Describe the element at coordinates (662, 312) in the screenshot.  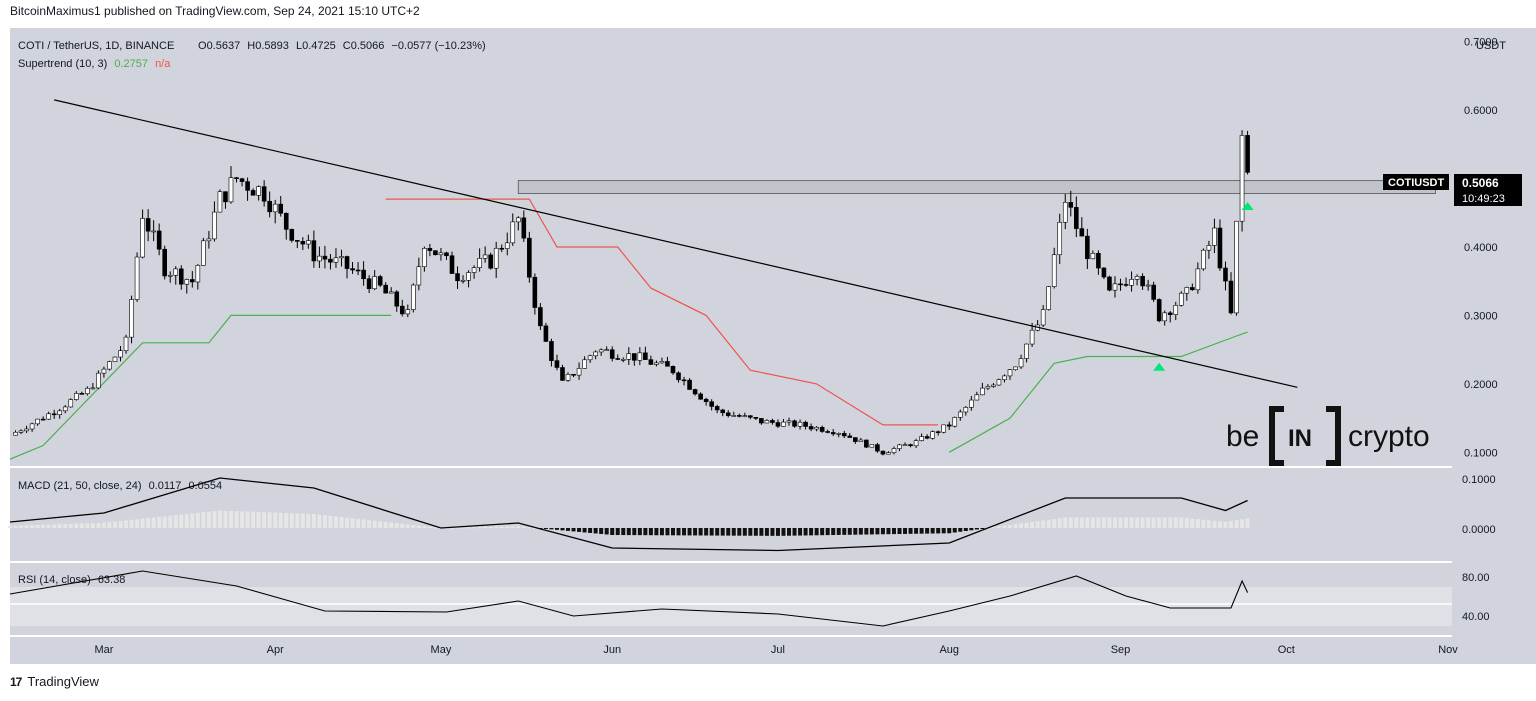
I see `supertrend-resistance-line` at that location.